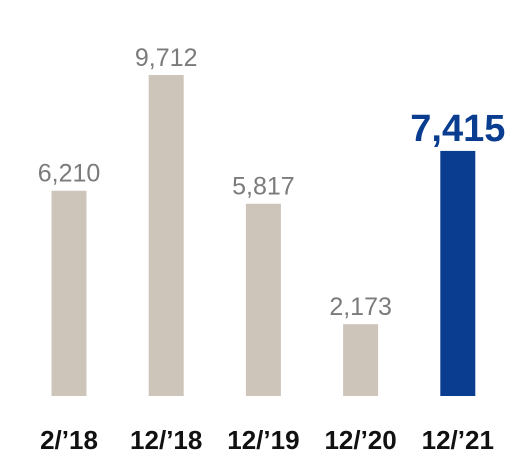  Describe the element at coordinates (166, 58) in the screenshot. I see `value-label: 9,712` at that location.